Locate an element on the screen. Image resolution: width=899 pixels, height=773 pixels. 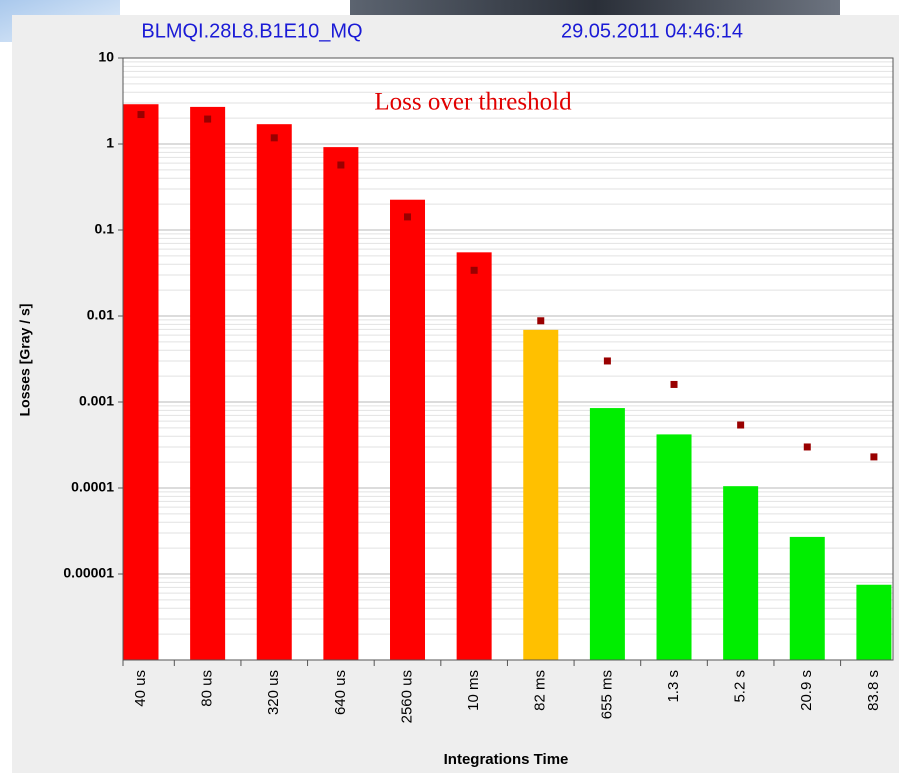
x-tick-label: 1.3 s is located at coordinates (673, 686).